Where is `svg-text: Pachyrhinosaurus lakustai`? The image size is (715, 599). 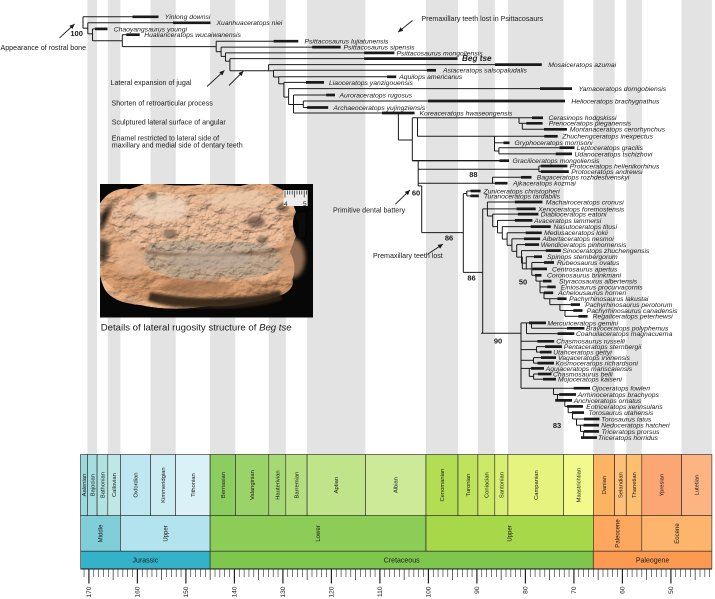 svg-text: Pachyrhinosaurus lakustai is located at coordinates (609, 299).